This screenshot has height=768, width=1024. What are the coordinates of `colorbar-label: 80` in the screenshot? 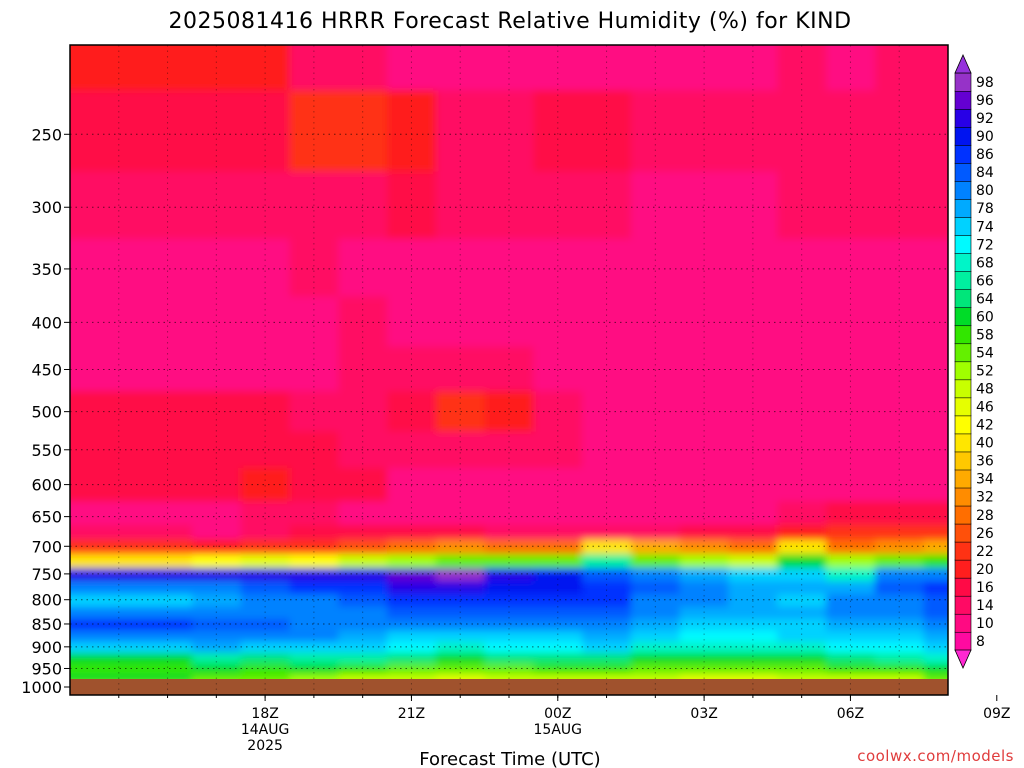 It's located at (985, 191).